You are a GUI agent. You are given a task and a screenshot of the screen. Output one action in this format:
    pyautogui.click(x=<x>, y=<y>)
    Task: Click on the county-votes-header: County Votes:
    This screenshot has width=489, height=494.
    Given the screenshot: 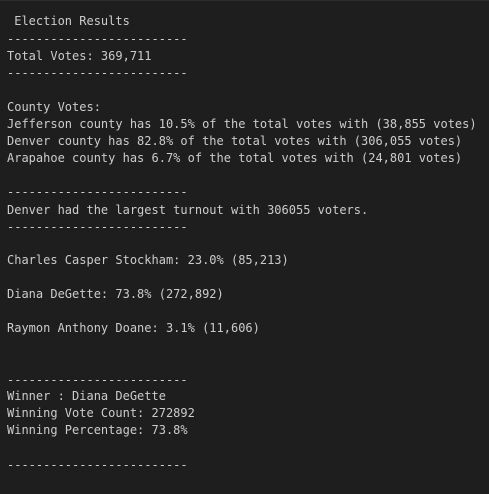 What is the action you would take?
    pyautogui.click(x=54, y=107)
    